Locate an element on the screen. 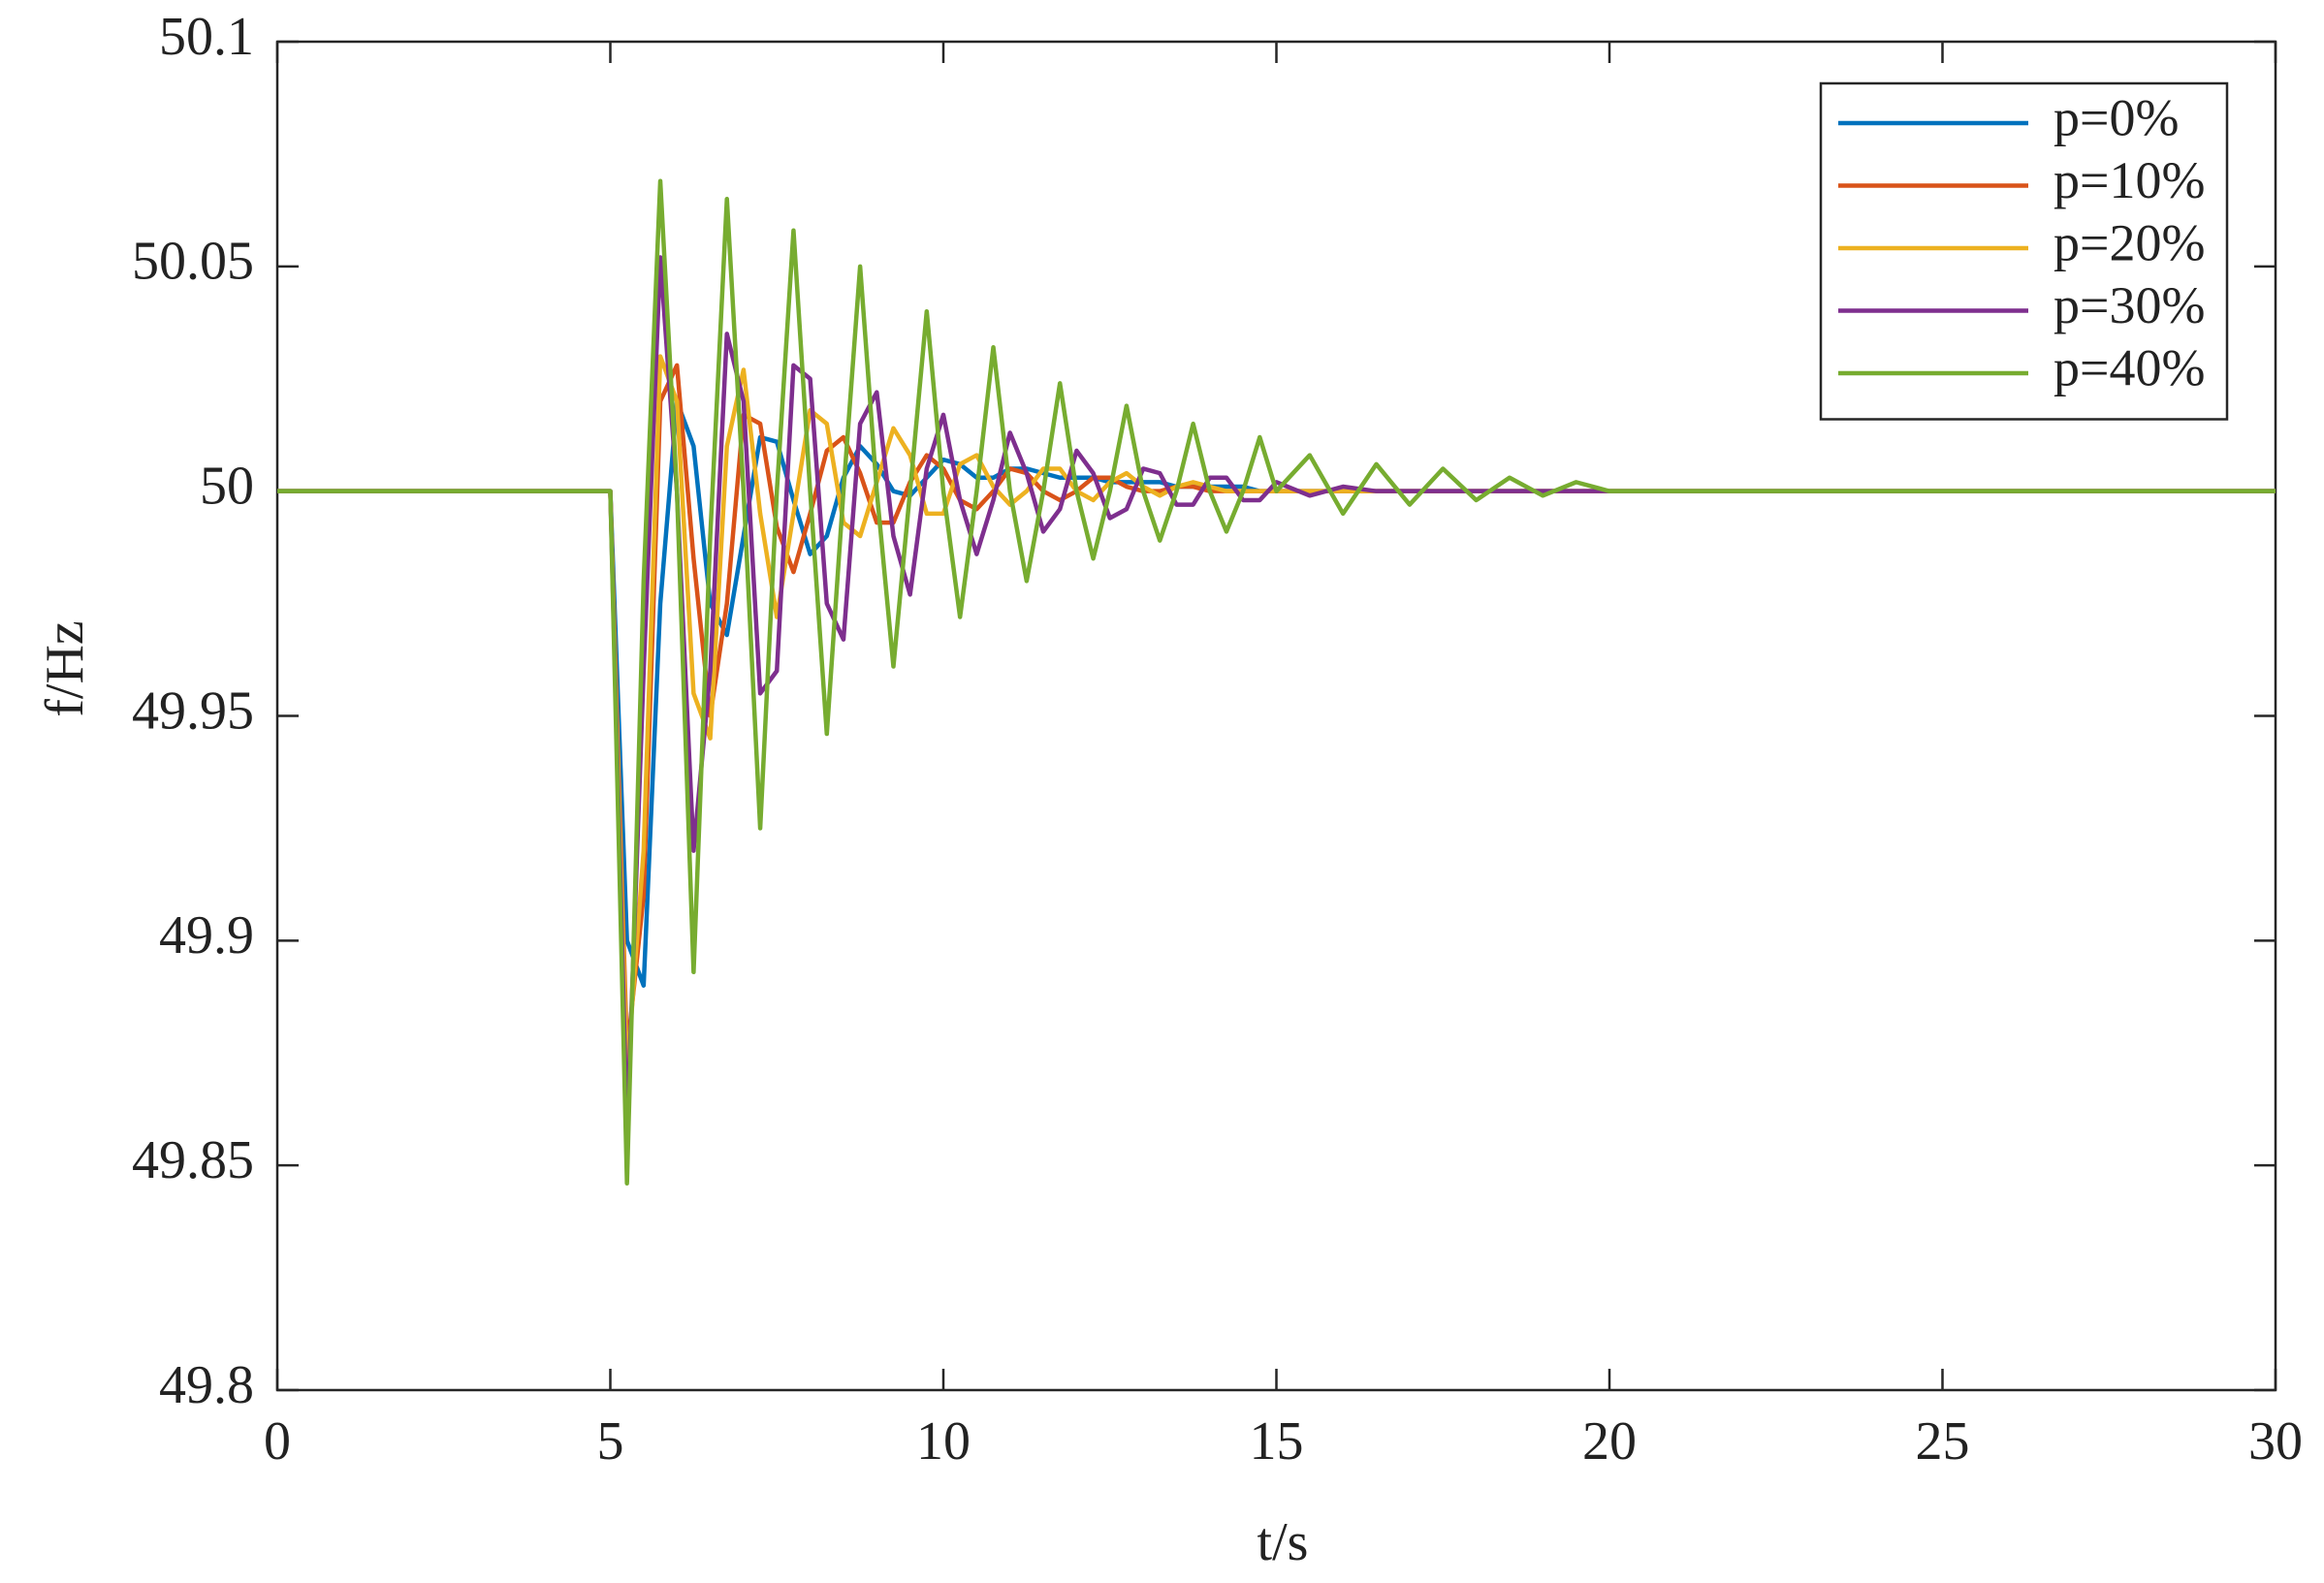  y-axis-label: f/Hz is located at coordinates (65, 668).